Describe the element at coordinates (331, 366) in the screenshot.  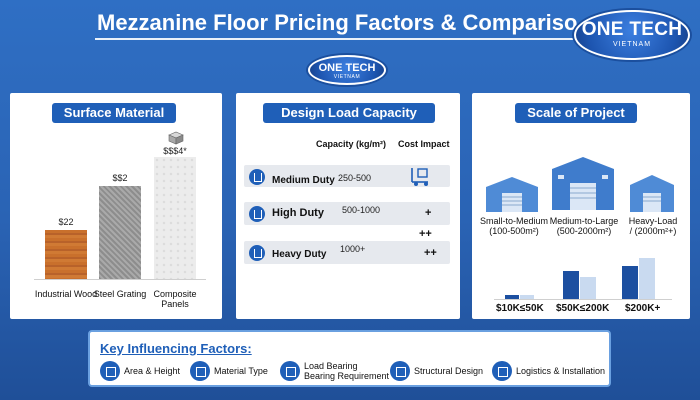
I see `factor-load-line1: Load Bearing` at that location.